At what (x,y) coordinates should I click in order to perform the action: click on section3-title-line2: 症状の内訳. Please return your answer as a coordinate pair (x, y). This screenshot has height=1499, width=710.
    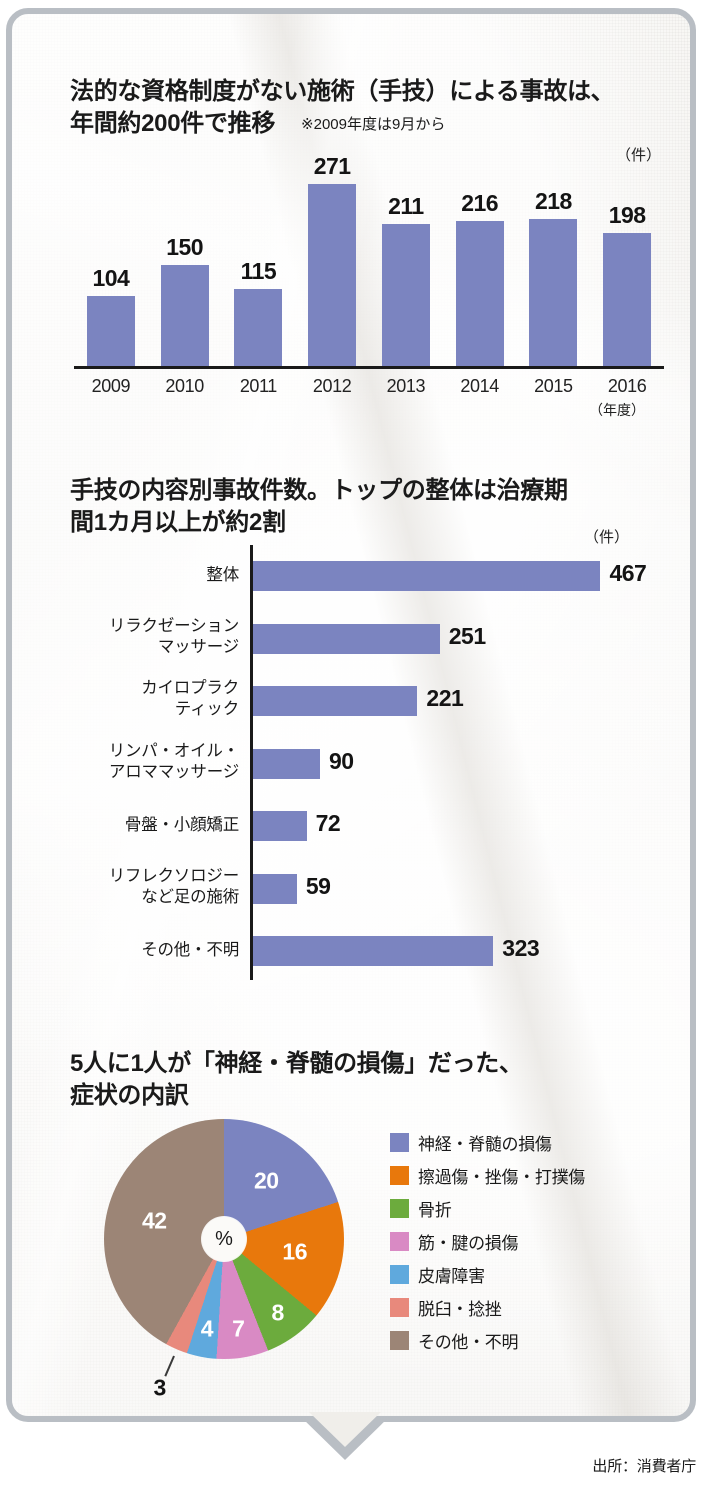
    Looking at the image, I should click on (129, 1095).